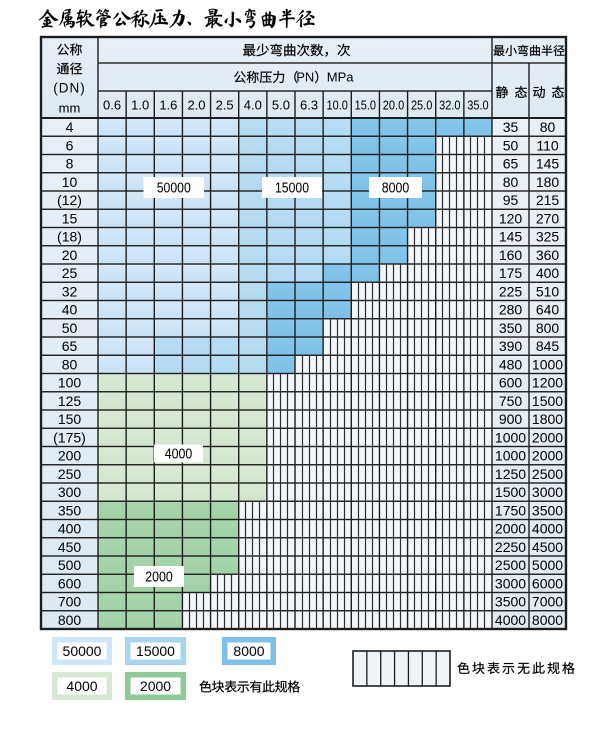  Describe the element at coordinates (511, 218) in the screenshot. I see `svg-text: 120` at that location.